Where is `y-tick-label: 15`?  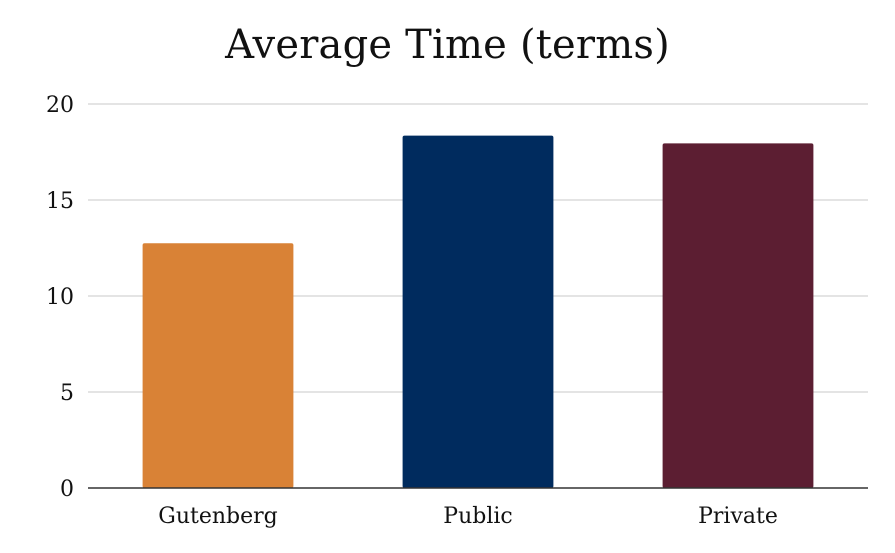 y-tick-label: 15 is located at coordinates (60, 201).